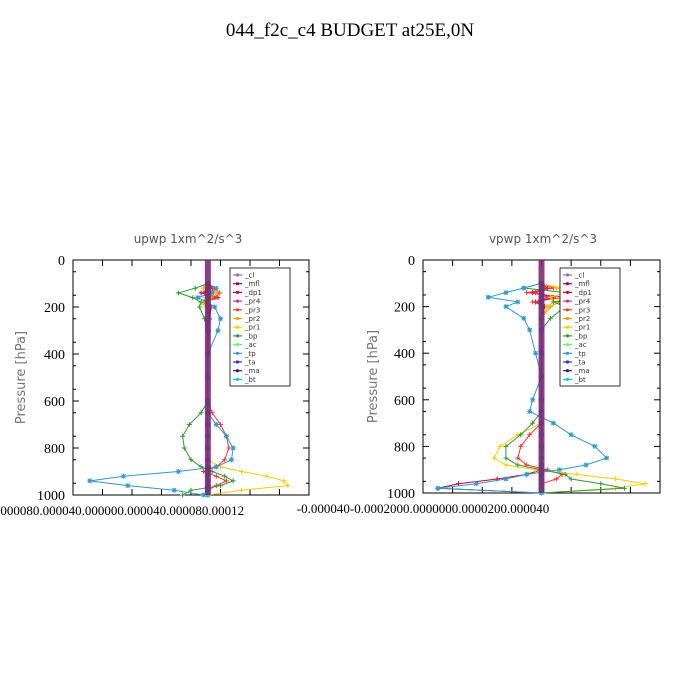 The height and width of the screenshot is (700, 700). What do you see at coordinates (404, 447) in the screenshot?
I see `y-tick-label: 800` at bounding box center [404, 447].